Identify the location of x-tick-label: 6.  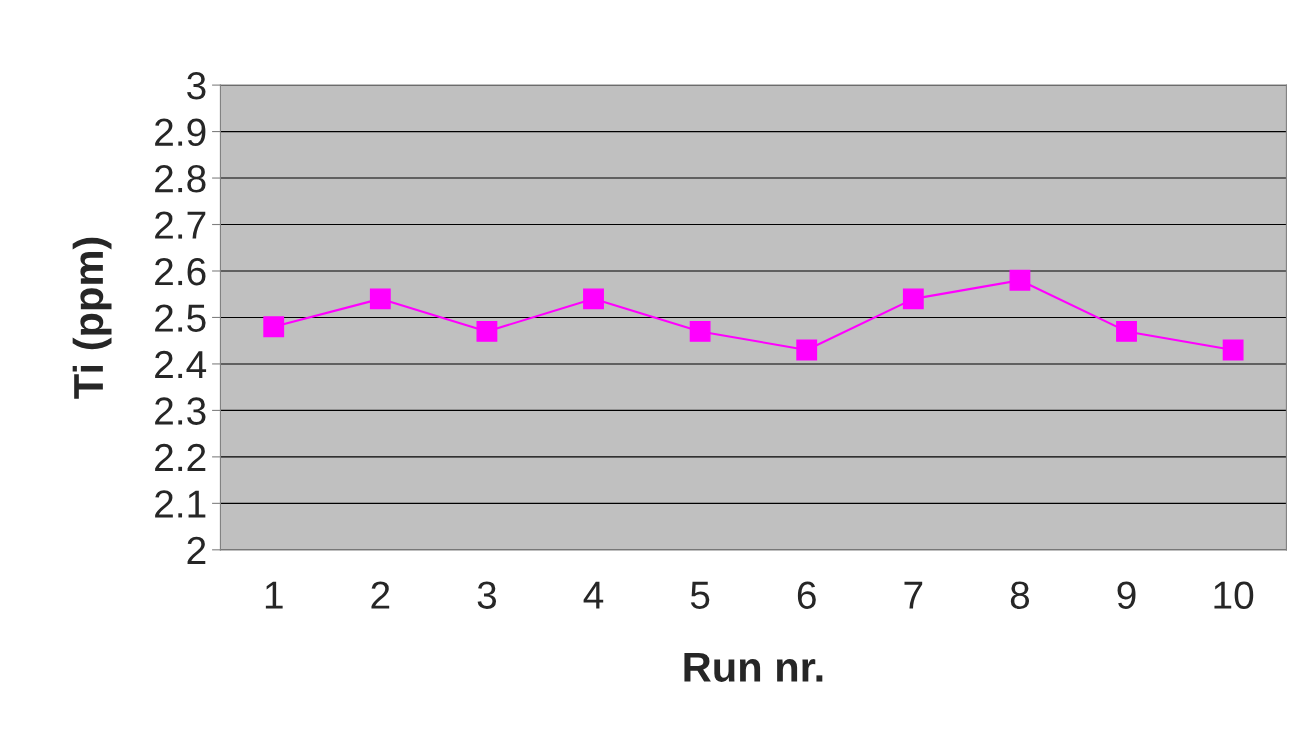
(806, 595).